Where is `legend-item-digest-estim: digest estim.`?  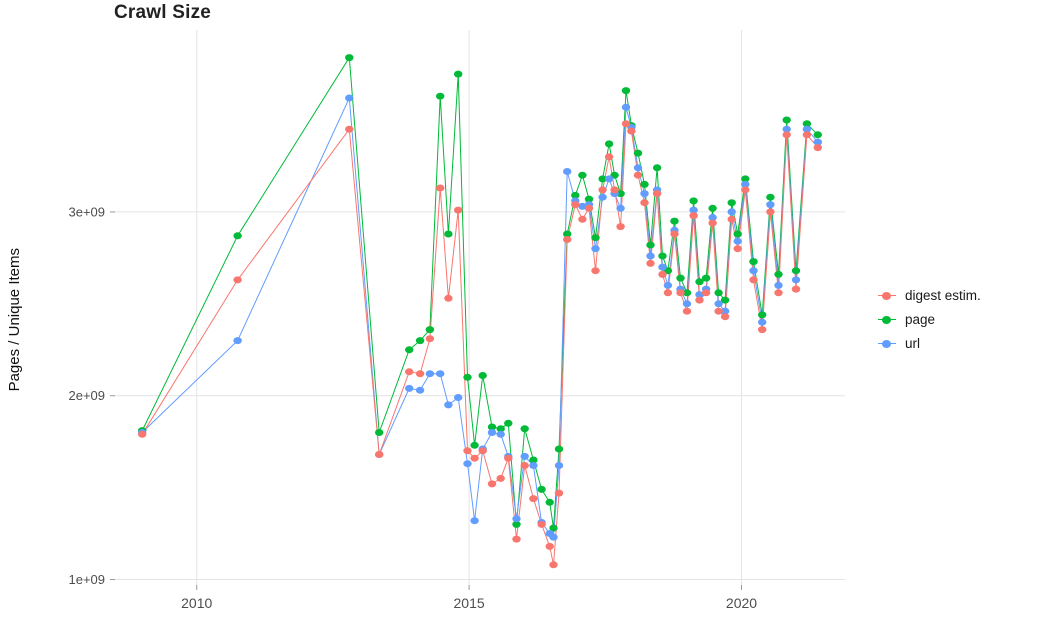 legend-item-digest-estim: digest estim. is located at coordinates (929, 295).